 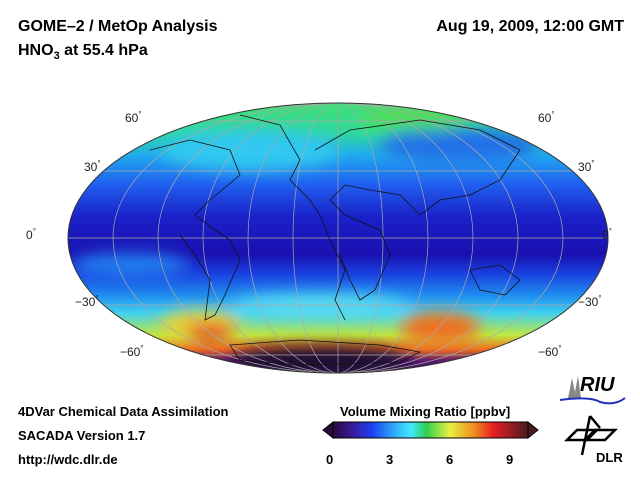 What do you see at coordinates (550, 351) in the screenshot?
I see `lat-label-right-m60: −60°` at bounding box center [550, 351].